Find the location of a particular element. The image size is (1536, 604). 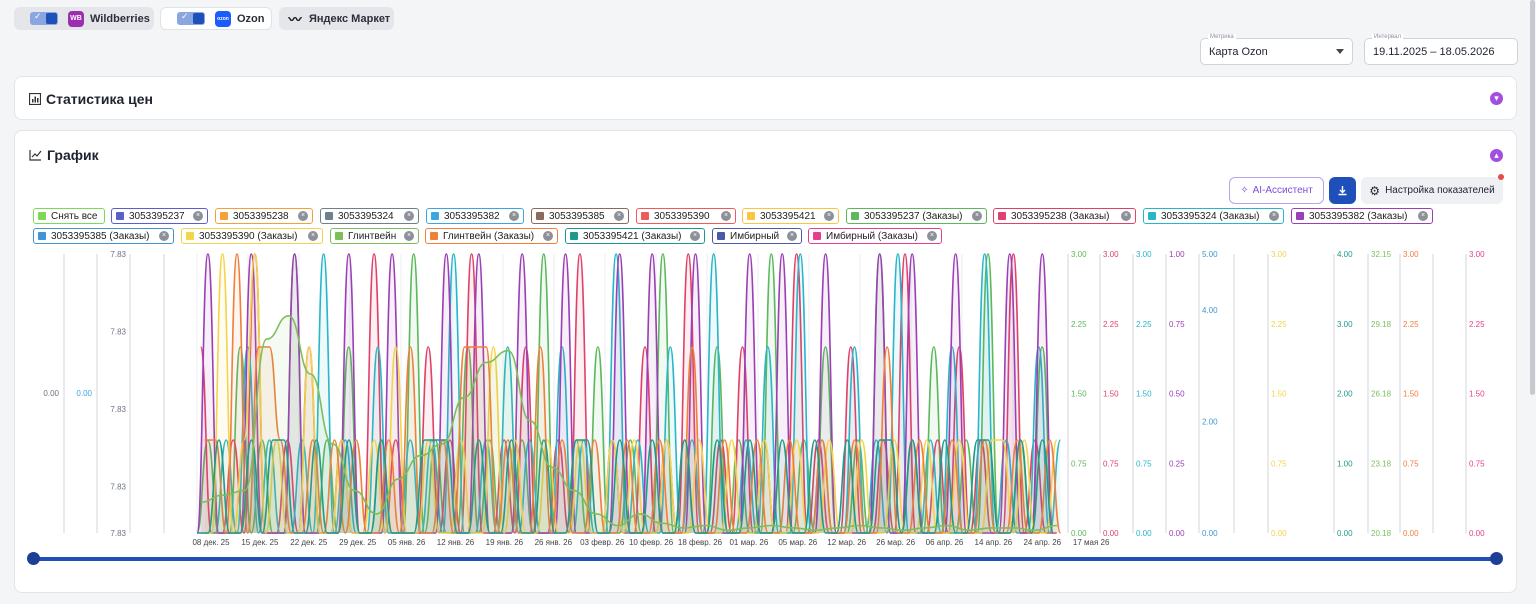

tab-yandex-market: 〰 Яндекс Маркет is located at coordinates (336, 18).